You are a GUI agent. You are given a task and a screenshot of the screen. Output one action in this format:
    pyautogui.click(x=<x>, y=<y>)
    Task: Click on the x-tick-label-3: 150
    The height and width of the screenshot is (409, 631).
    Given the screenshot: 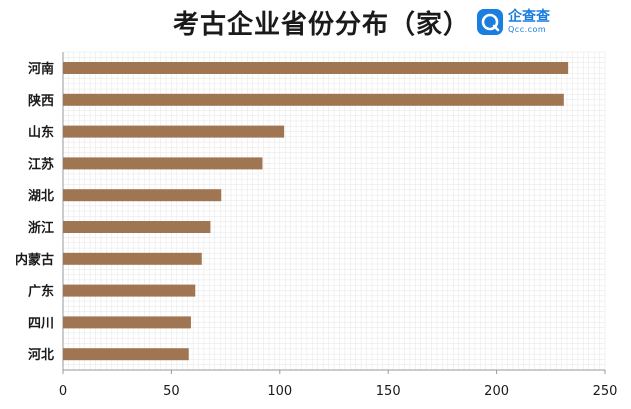 What is the action you would take?
    pyautogui.click(x=388, y=391)
    